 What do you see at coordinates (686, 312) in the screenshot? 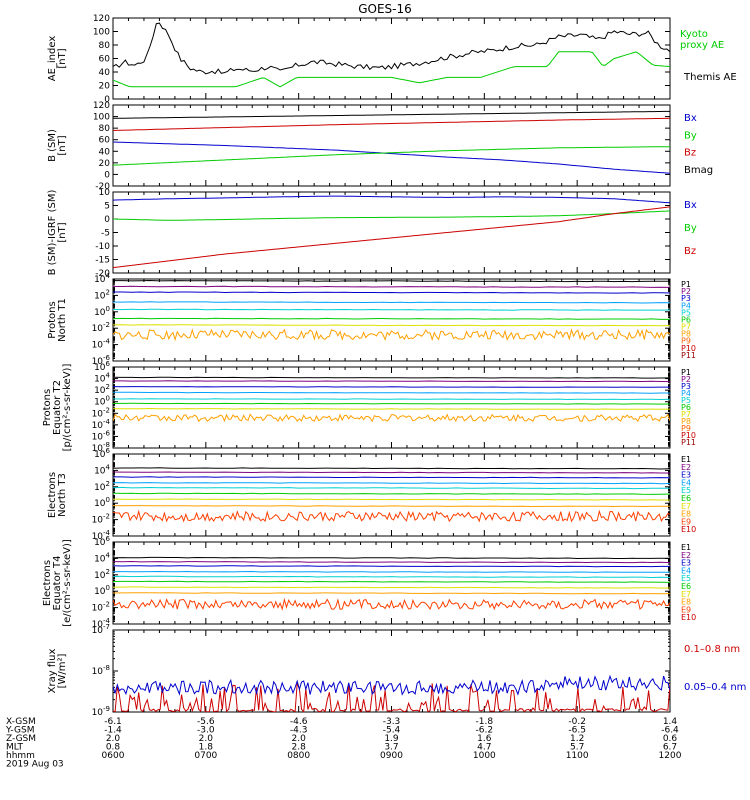
I see `legend-entry: P5` at bounding box center [686, 312].